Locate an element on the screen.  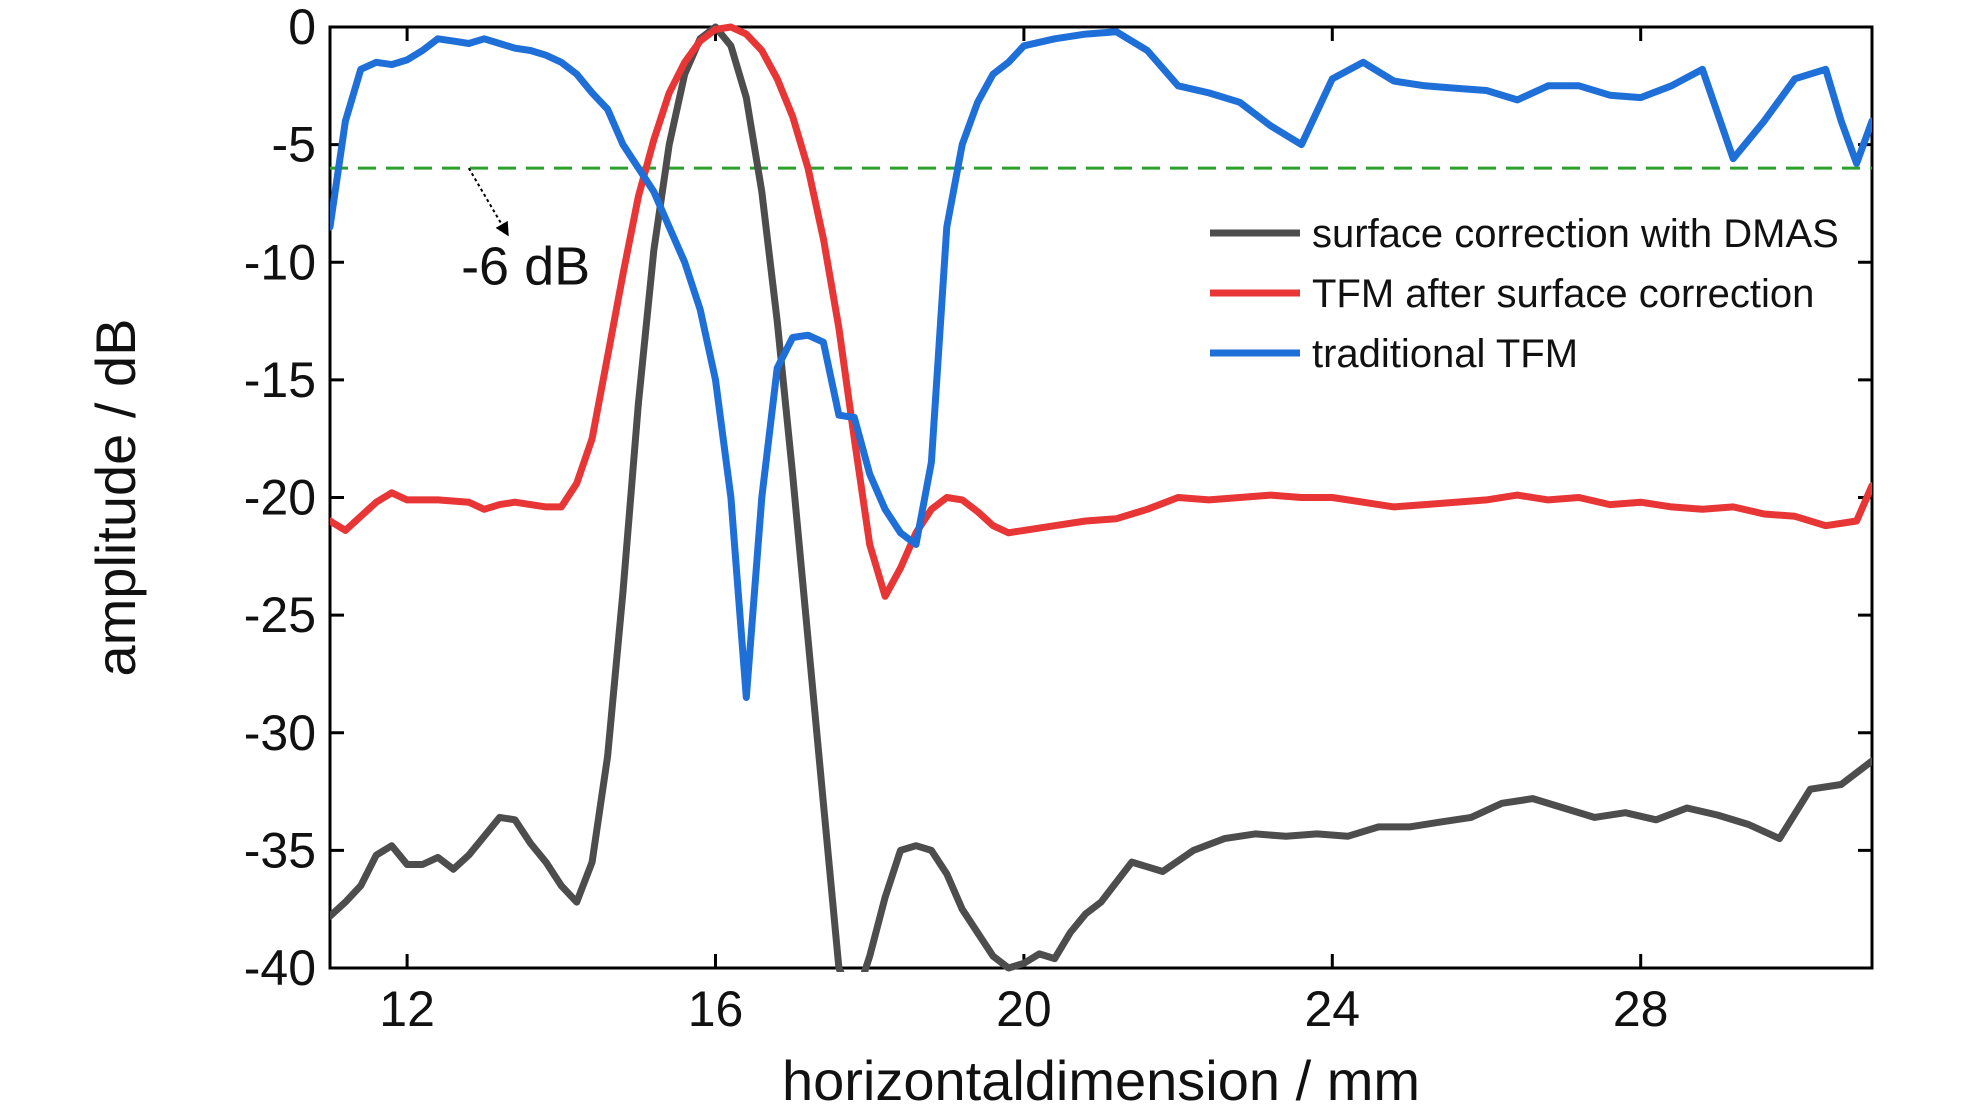
legend-label: surface correction with DMAS is located at coordinates (1575, 234).